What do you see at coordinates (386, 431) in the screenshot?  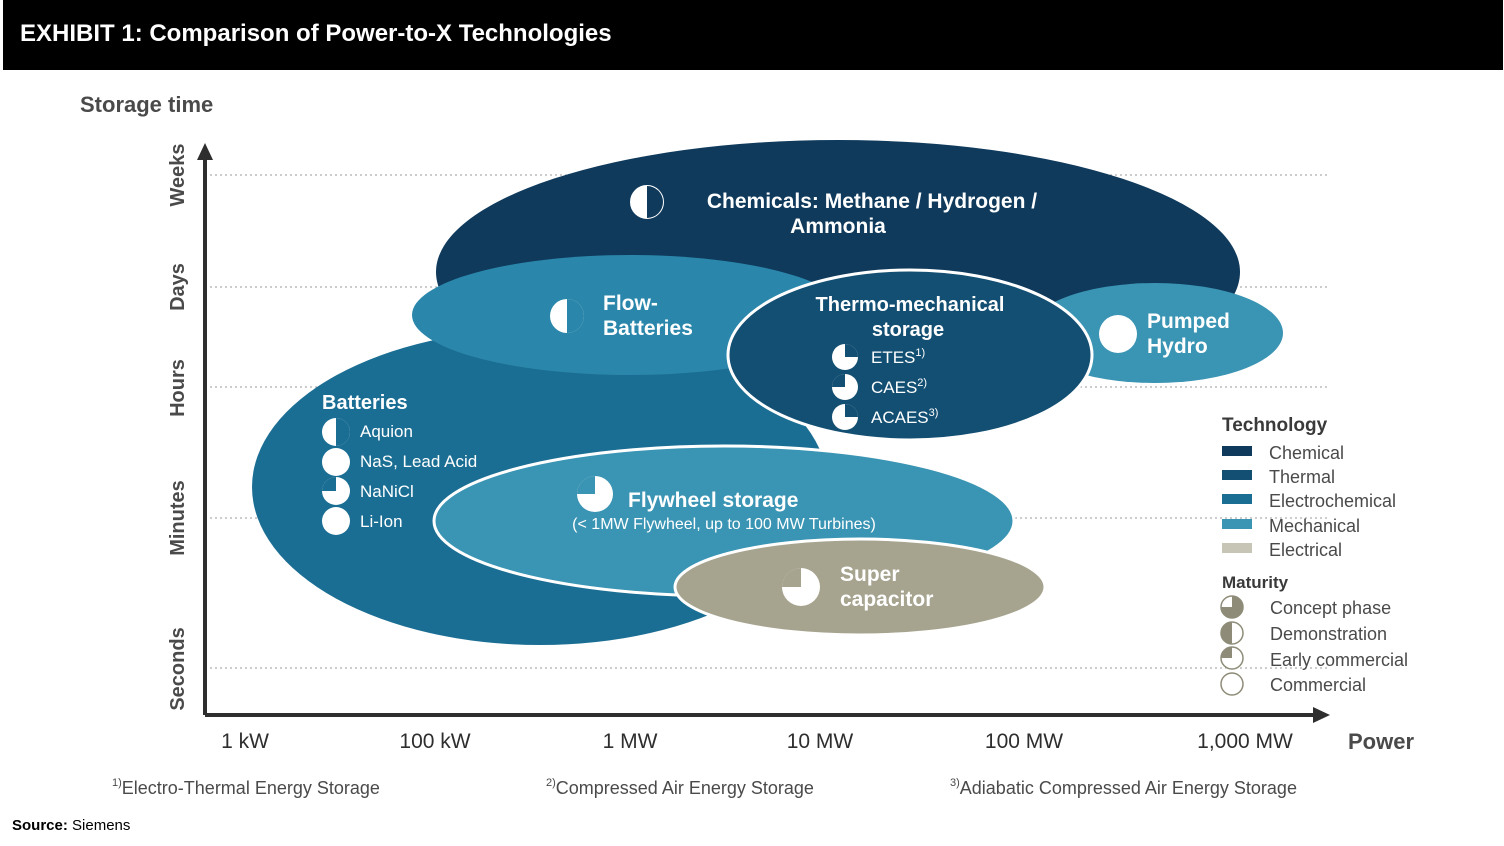 I see `battery-item-aquion: Aquion` at bounding box center [386, 431].